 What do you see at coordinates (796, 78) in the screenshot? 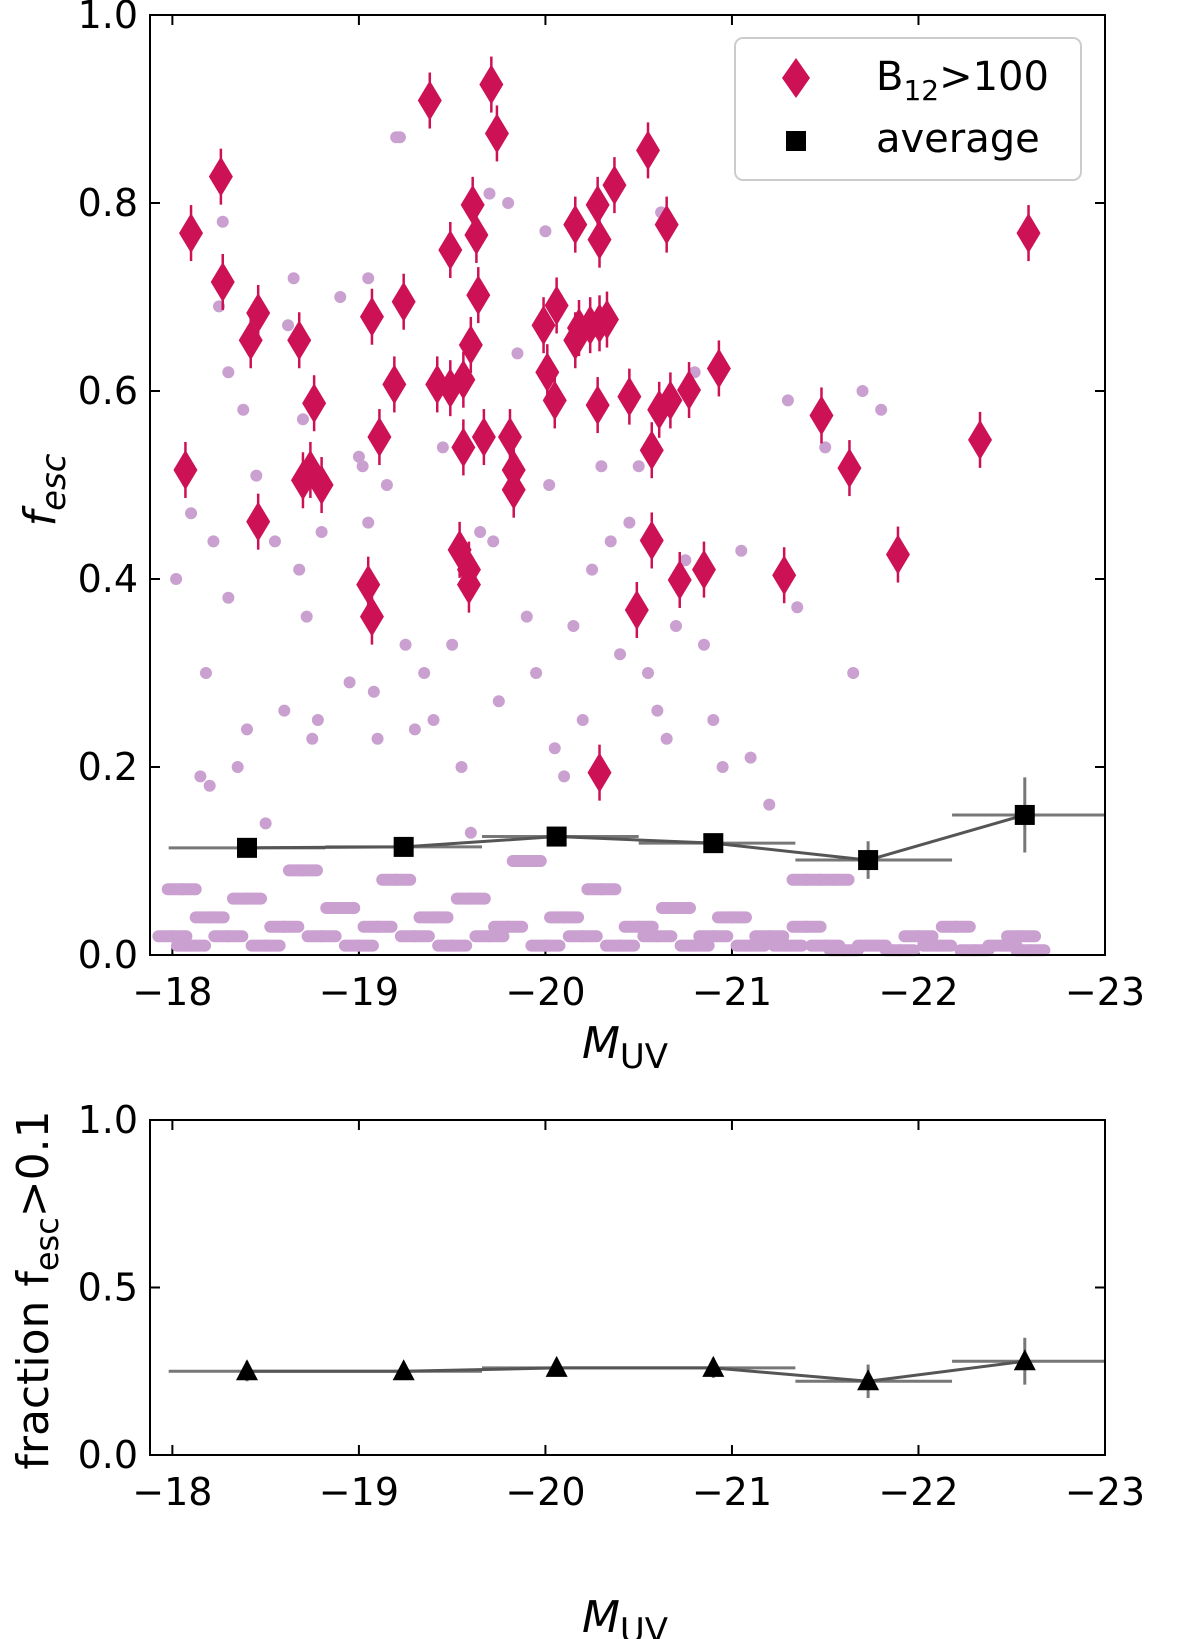
I see `legend-diamond-marker` at bounding box center [796, 78].